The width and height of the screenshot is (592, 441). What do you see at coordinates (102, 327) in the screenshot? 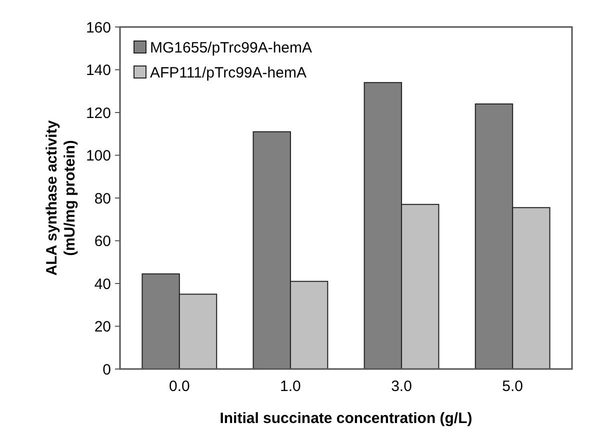
I see `y-tick-label: 20` at bounding box center [102, 327].